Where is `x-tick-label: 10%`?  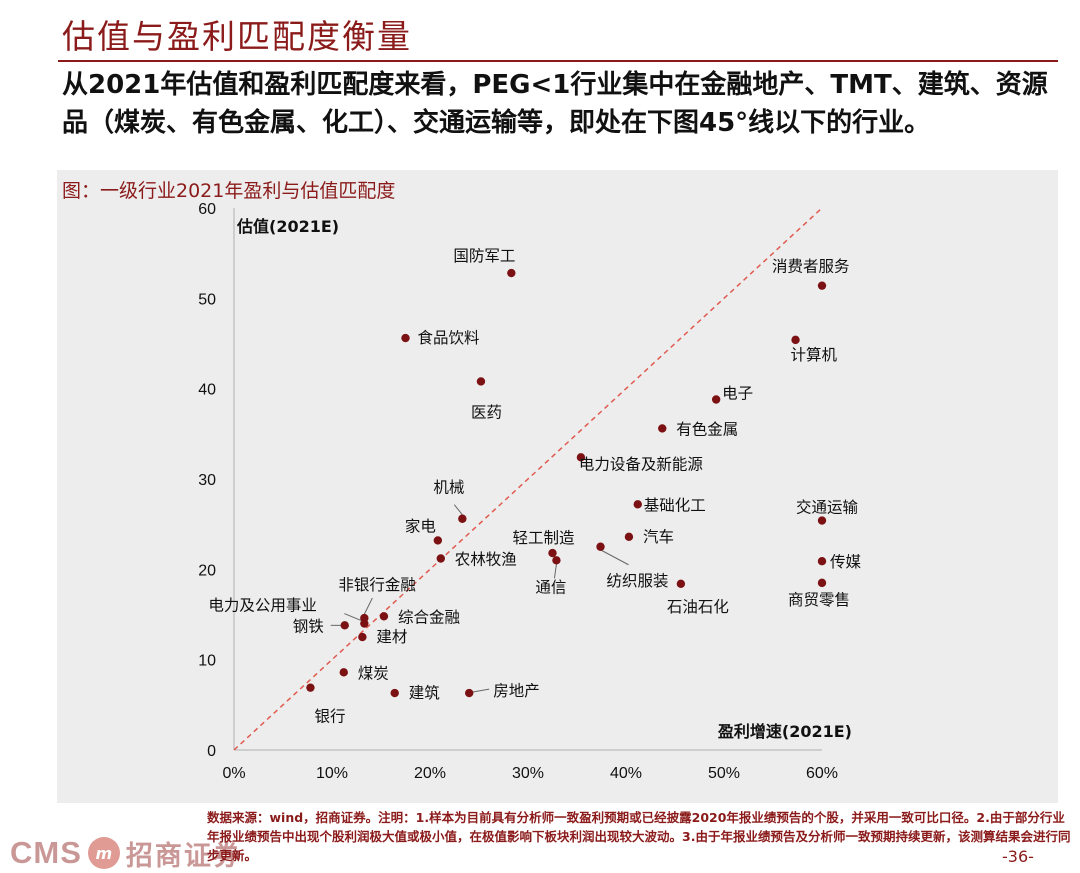
x-tick-label: 10% is located at coordinates (332, 773).